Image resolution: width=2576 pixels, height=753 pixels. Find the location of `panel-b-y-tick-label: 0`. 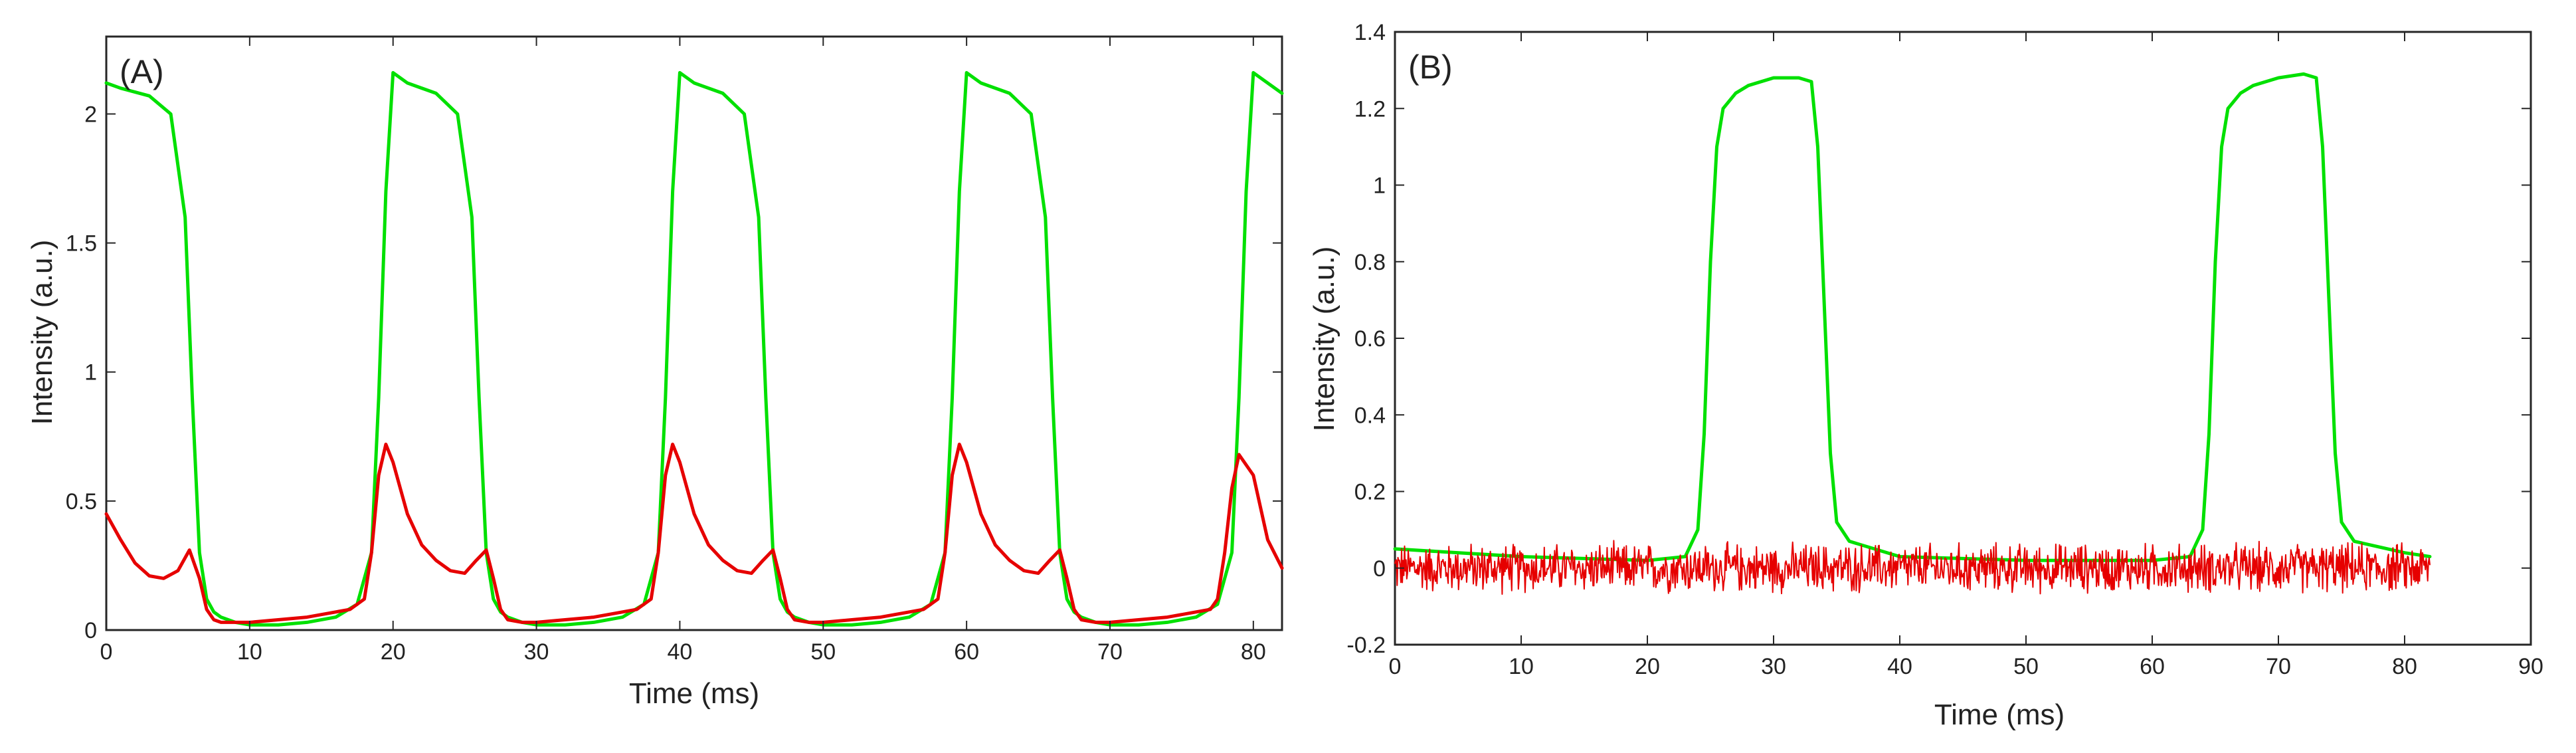

panel-b-y-tick-label: 0 is located at coordinates (1379, 569).